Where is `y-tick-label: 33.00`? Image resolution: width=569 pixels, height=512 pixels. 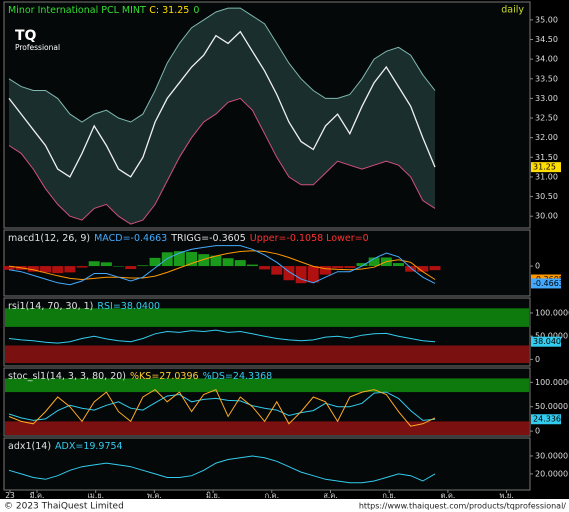 y-tick-label: 33.00 is located at coordinates (546, 98).